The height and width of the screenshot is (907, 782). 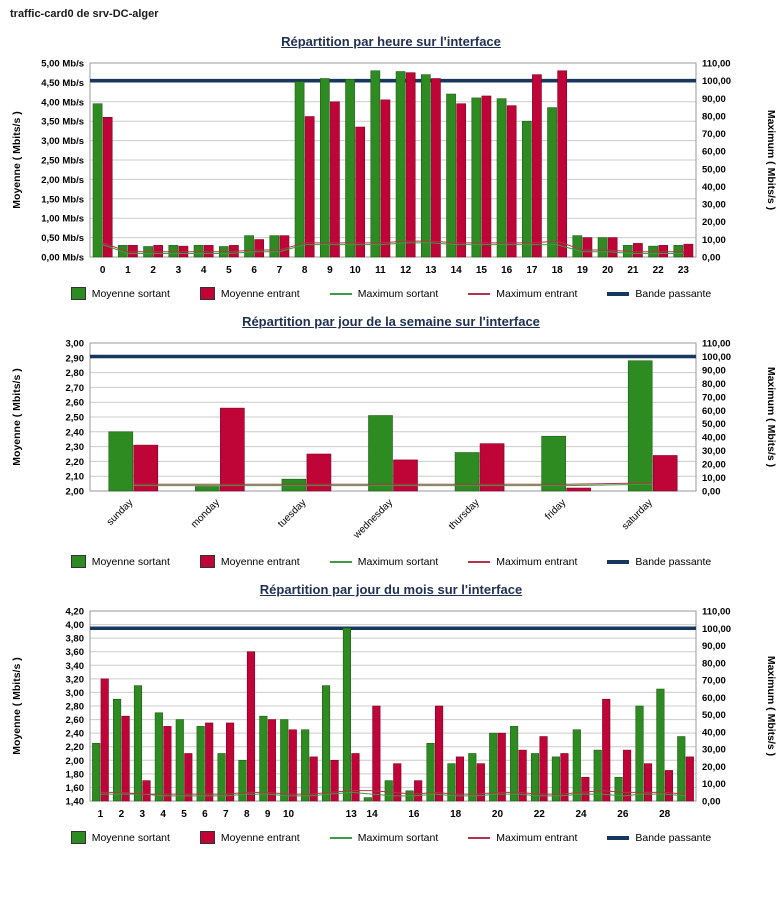 What do you see at coordinates (75, 388) in the screenshot?
I see `svg-text: 2,70` at bounding box center [75, 388].